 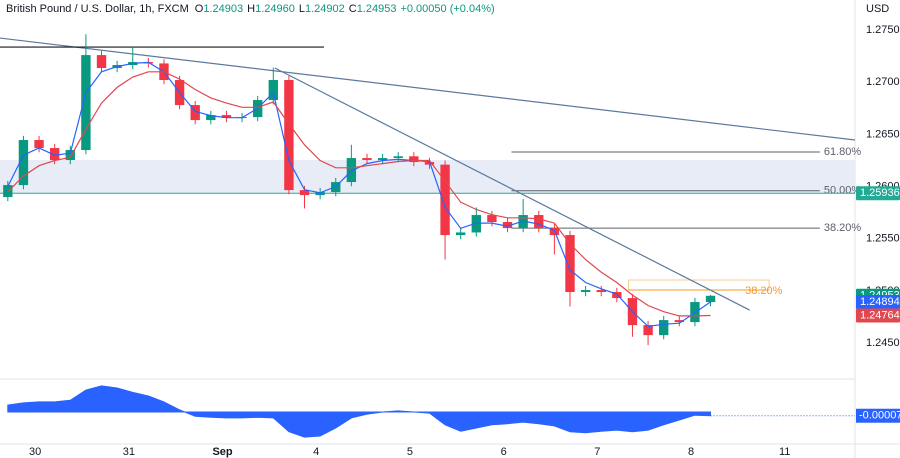 I want to click on y-tick-label: 1.27000, so click(x=883, y=82).